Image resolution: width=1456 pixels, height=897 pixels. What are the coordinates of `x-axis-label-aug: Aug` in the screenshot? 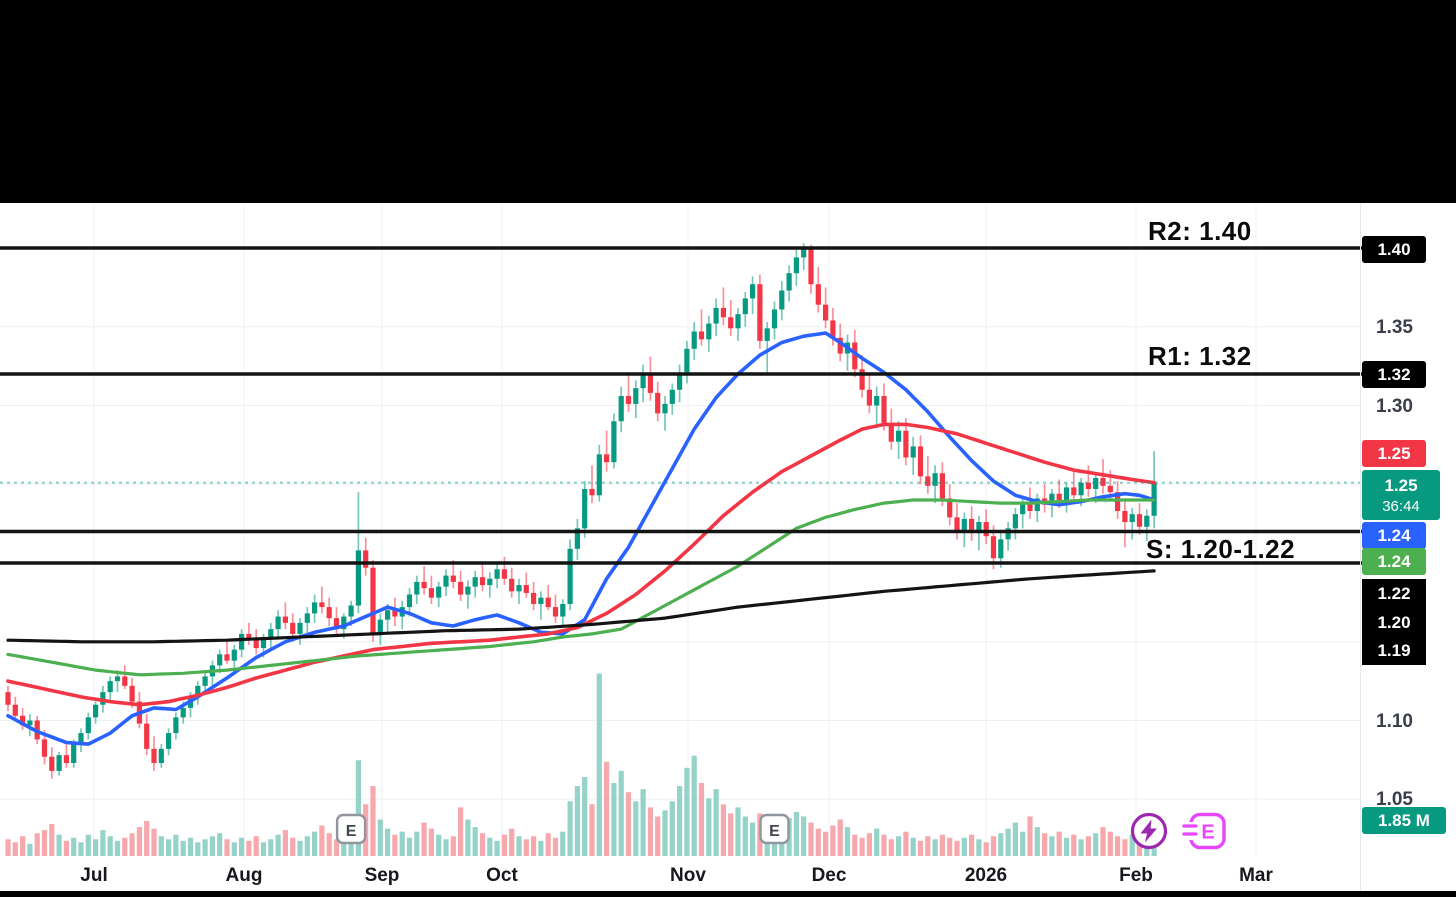 It's located at (244, 875).